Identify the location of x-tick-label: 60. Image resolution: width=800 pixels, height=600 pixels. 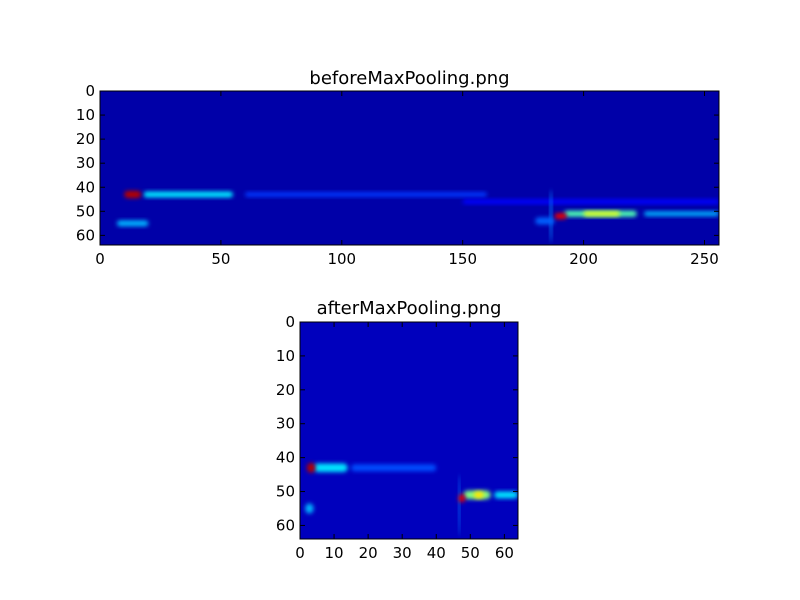
(504, 553).